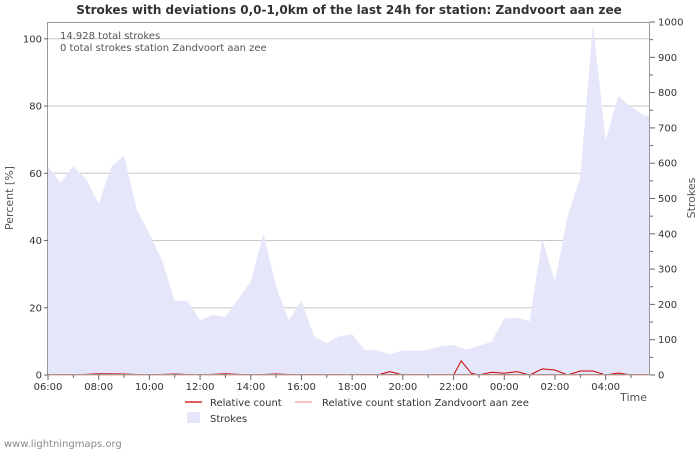 Image resolution: width=700 pixels, height=450 pixels. Describe the element at coordinates (667, 58) in the screenshot. I see `y-right-tick-label: 900` at that location.